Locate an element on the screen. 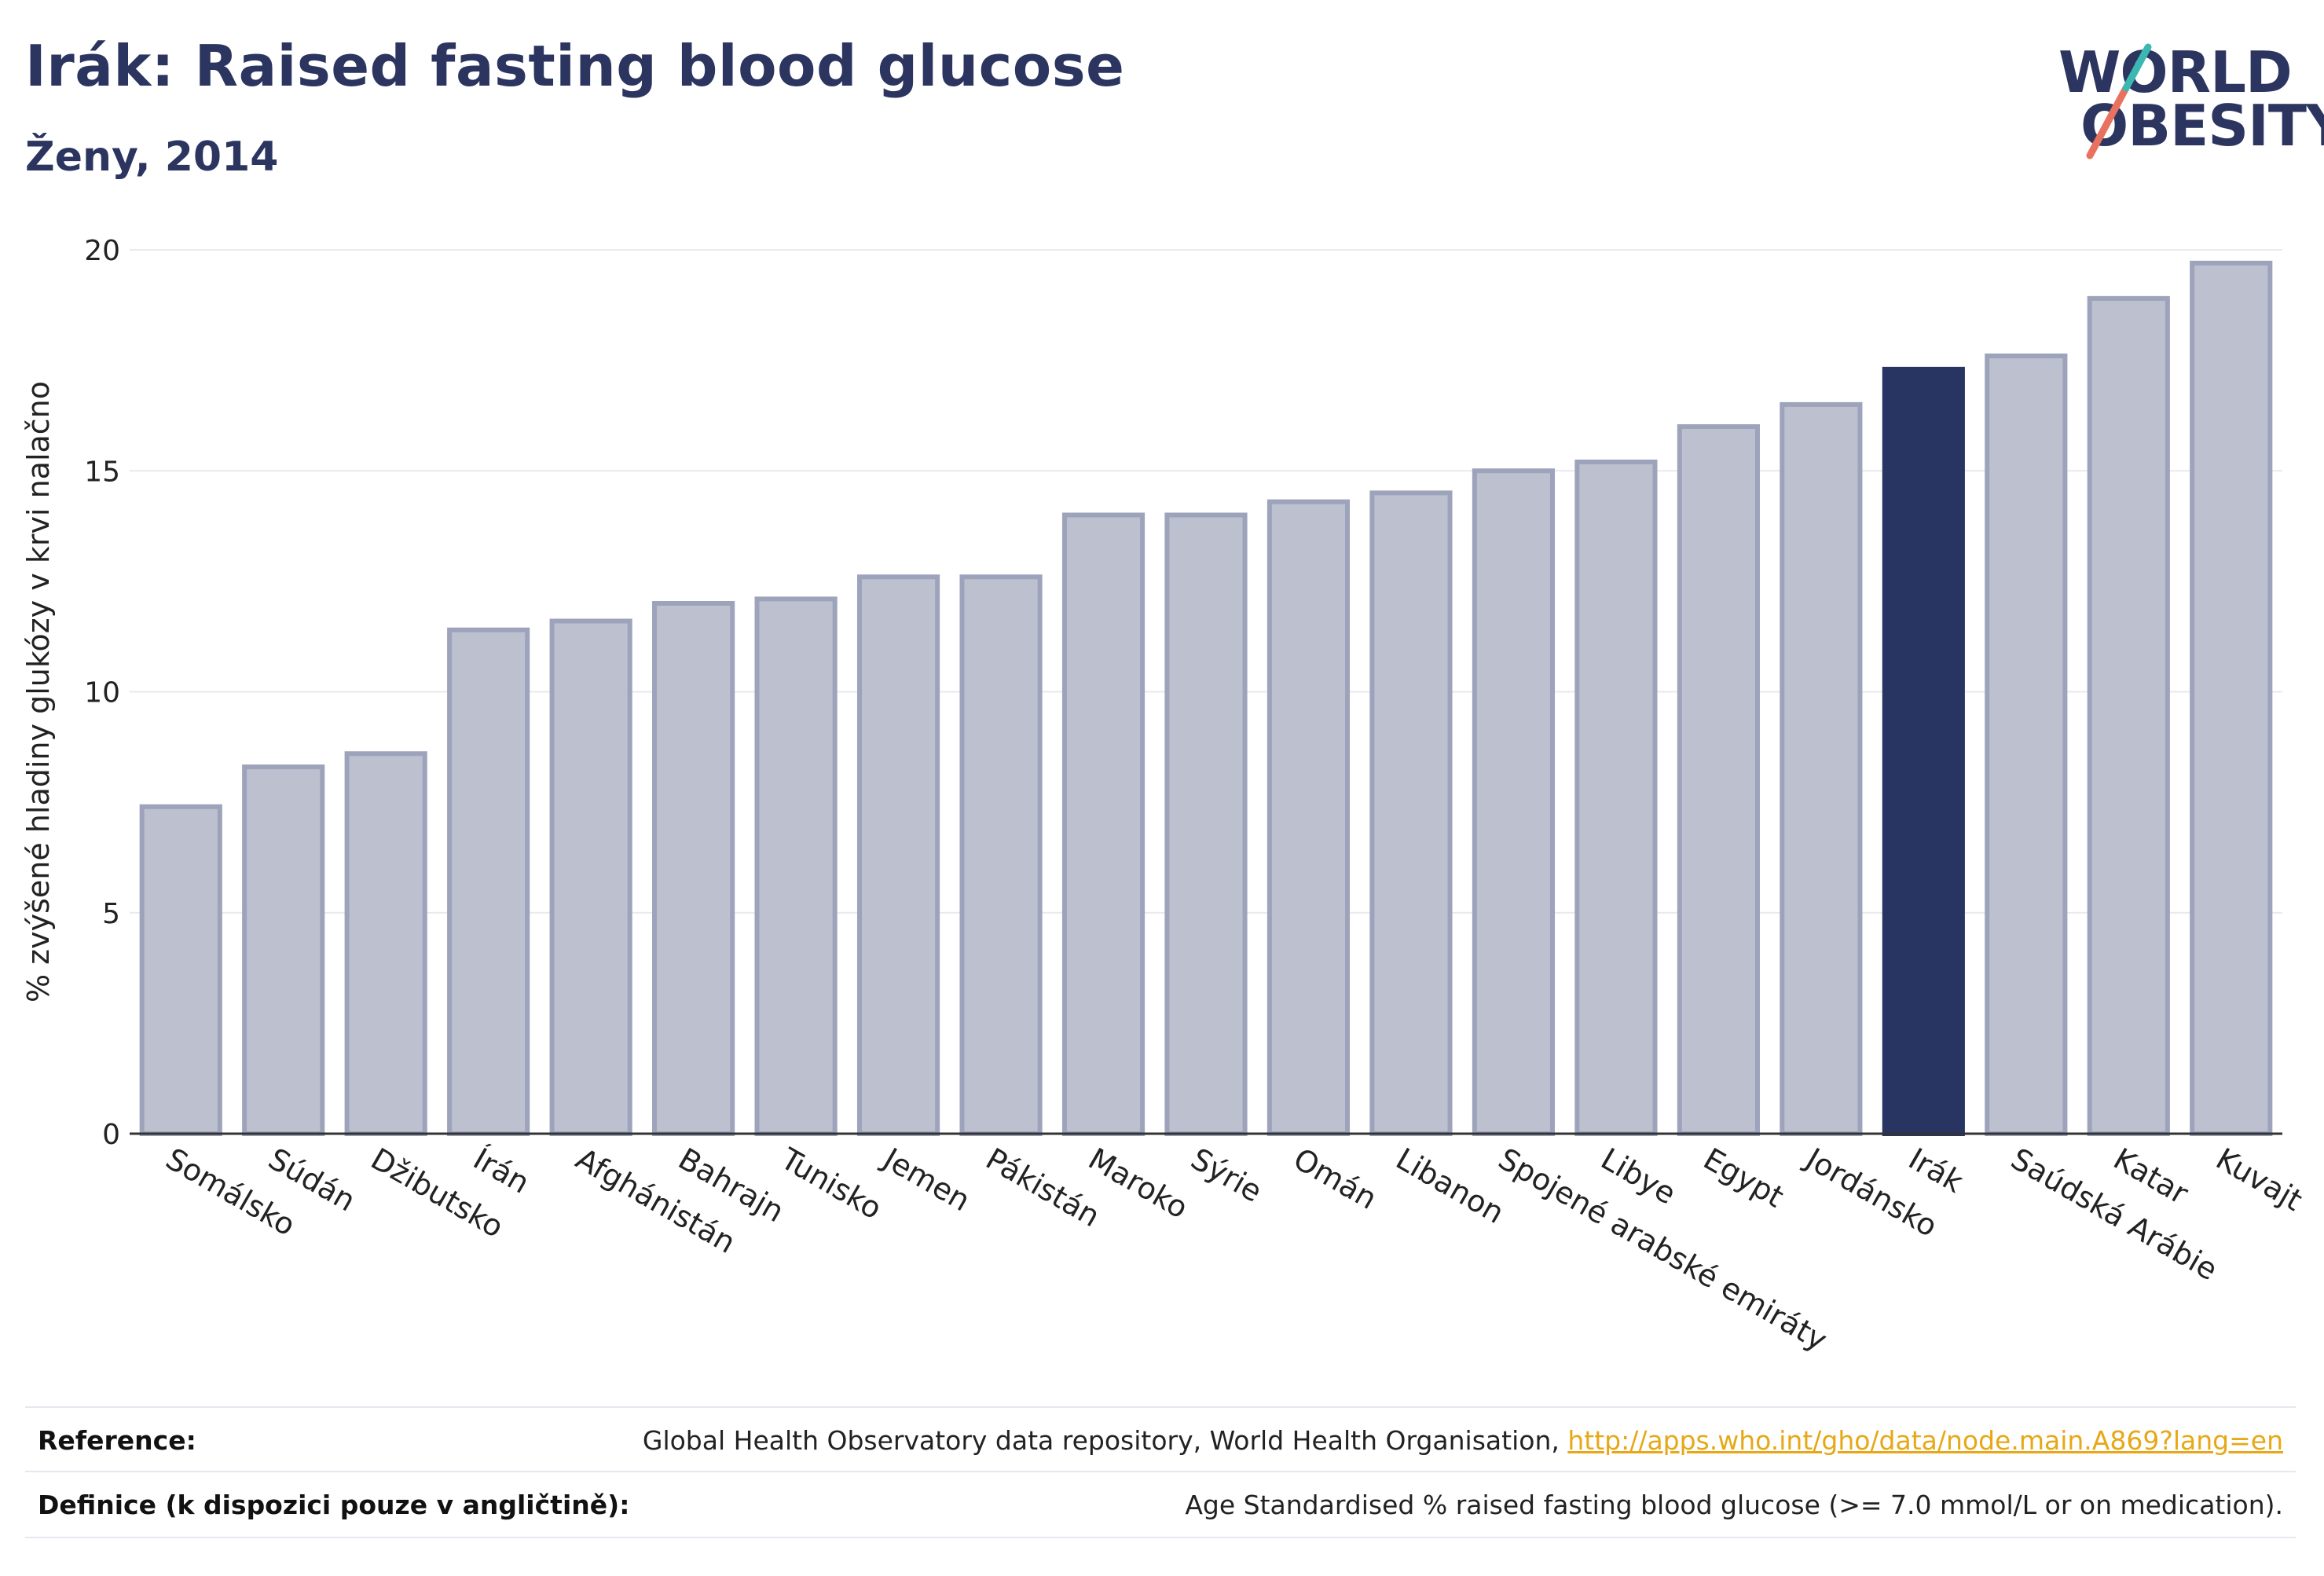 The width and height of the screenshot is (2324, 1576). x-tick-label: Sýrie is located at coordinates (1227, 1175).